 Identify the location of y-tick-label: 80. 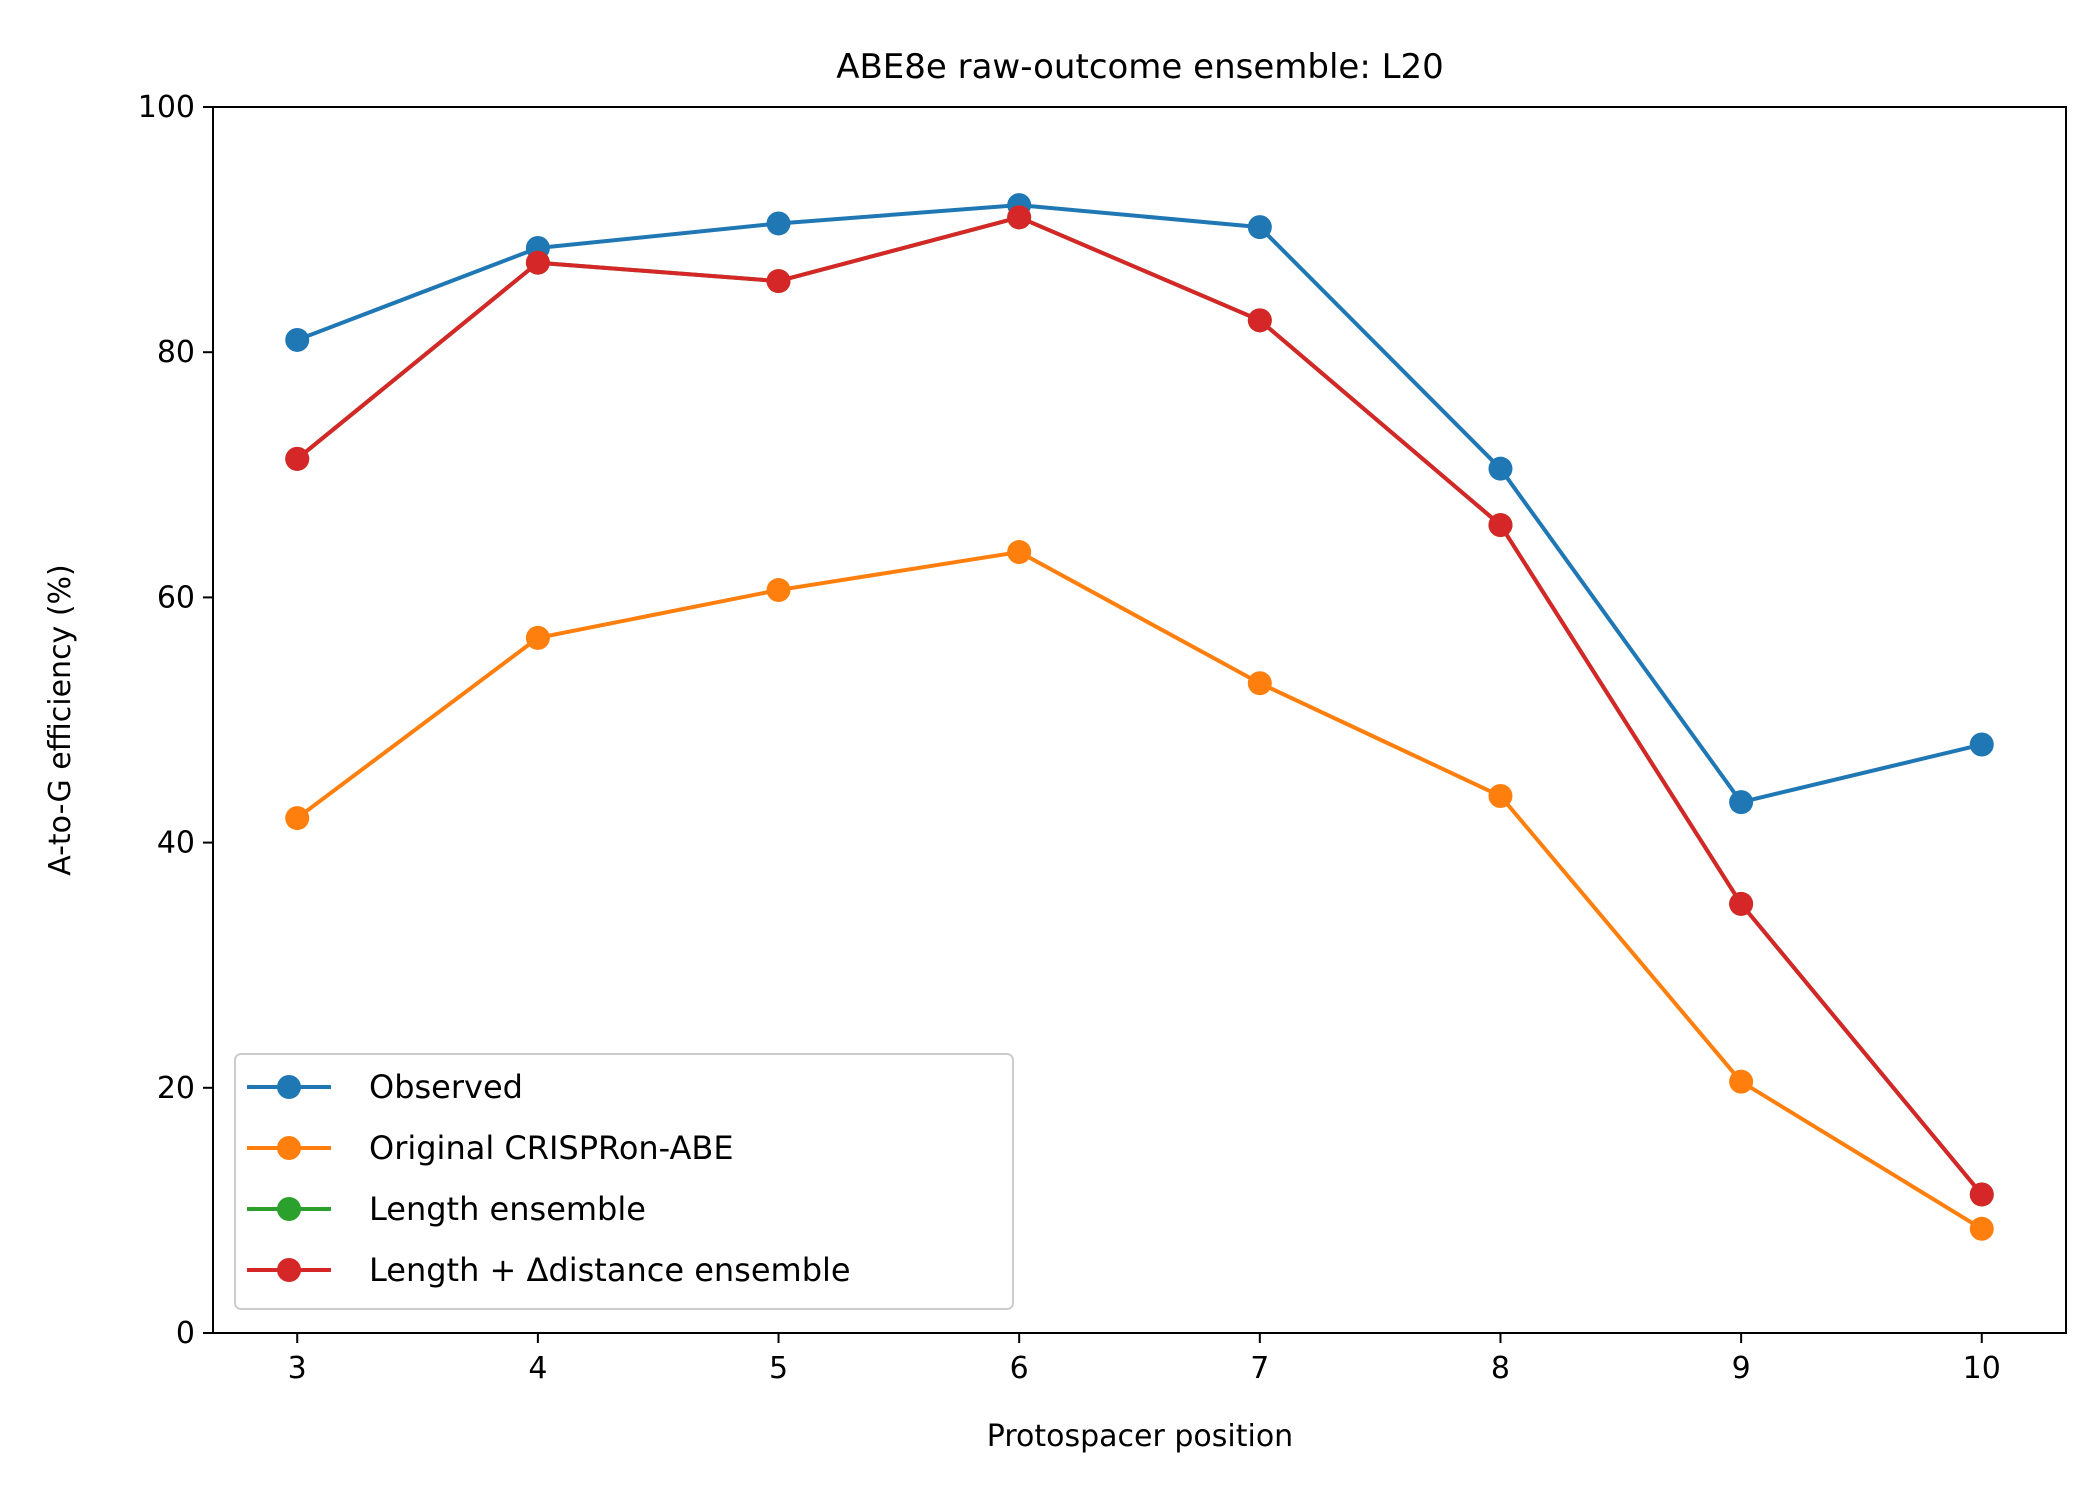
(176, 352).